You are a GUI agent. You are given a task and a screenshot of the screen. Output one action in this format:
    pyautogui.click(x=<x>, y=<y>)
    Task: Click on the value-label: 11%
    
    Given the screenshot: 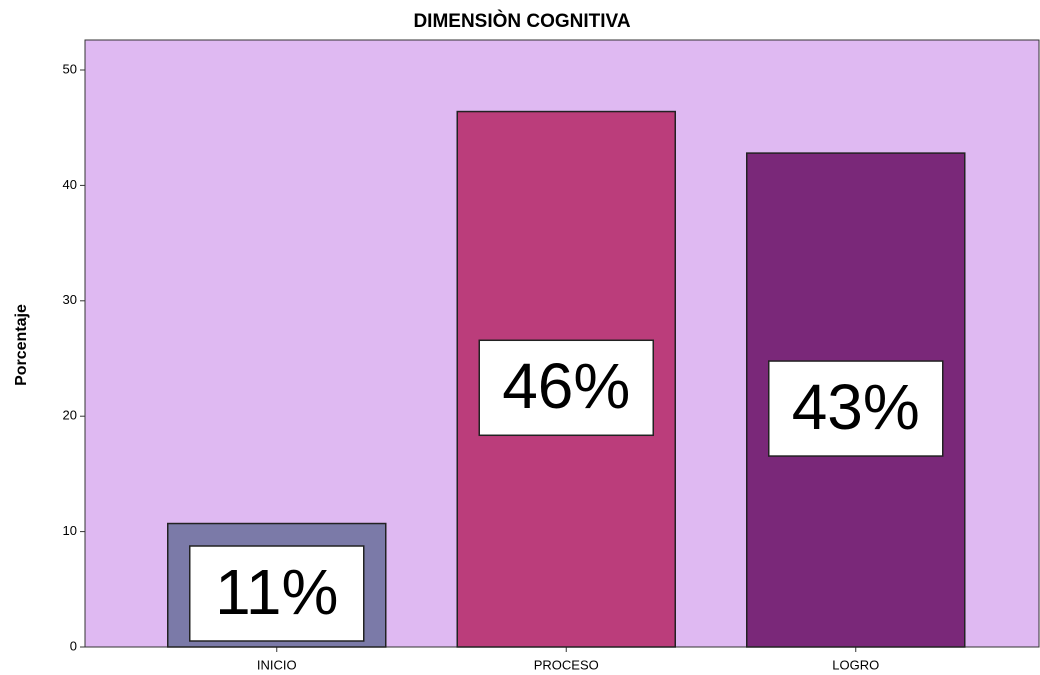 What is the action you would take?
    pyautogui.click(x=276, y=592)
    